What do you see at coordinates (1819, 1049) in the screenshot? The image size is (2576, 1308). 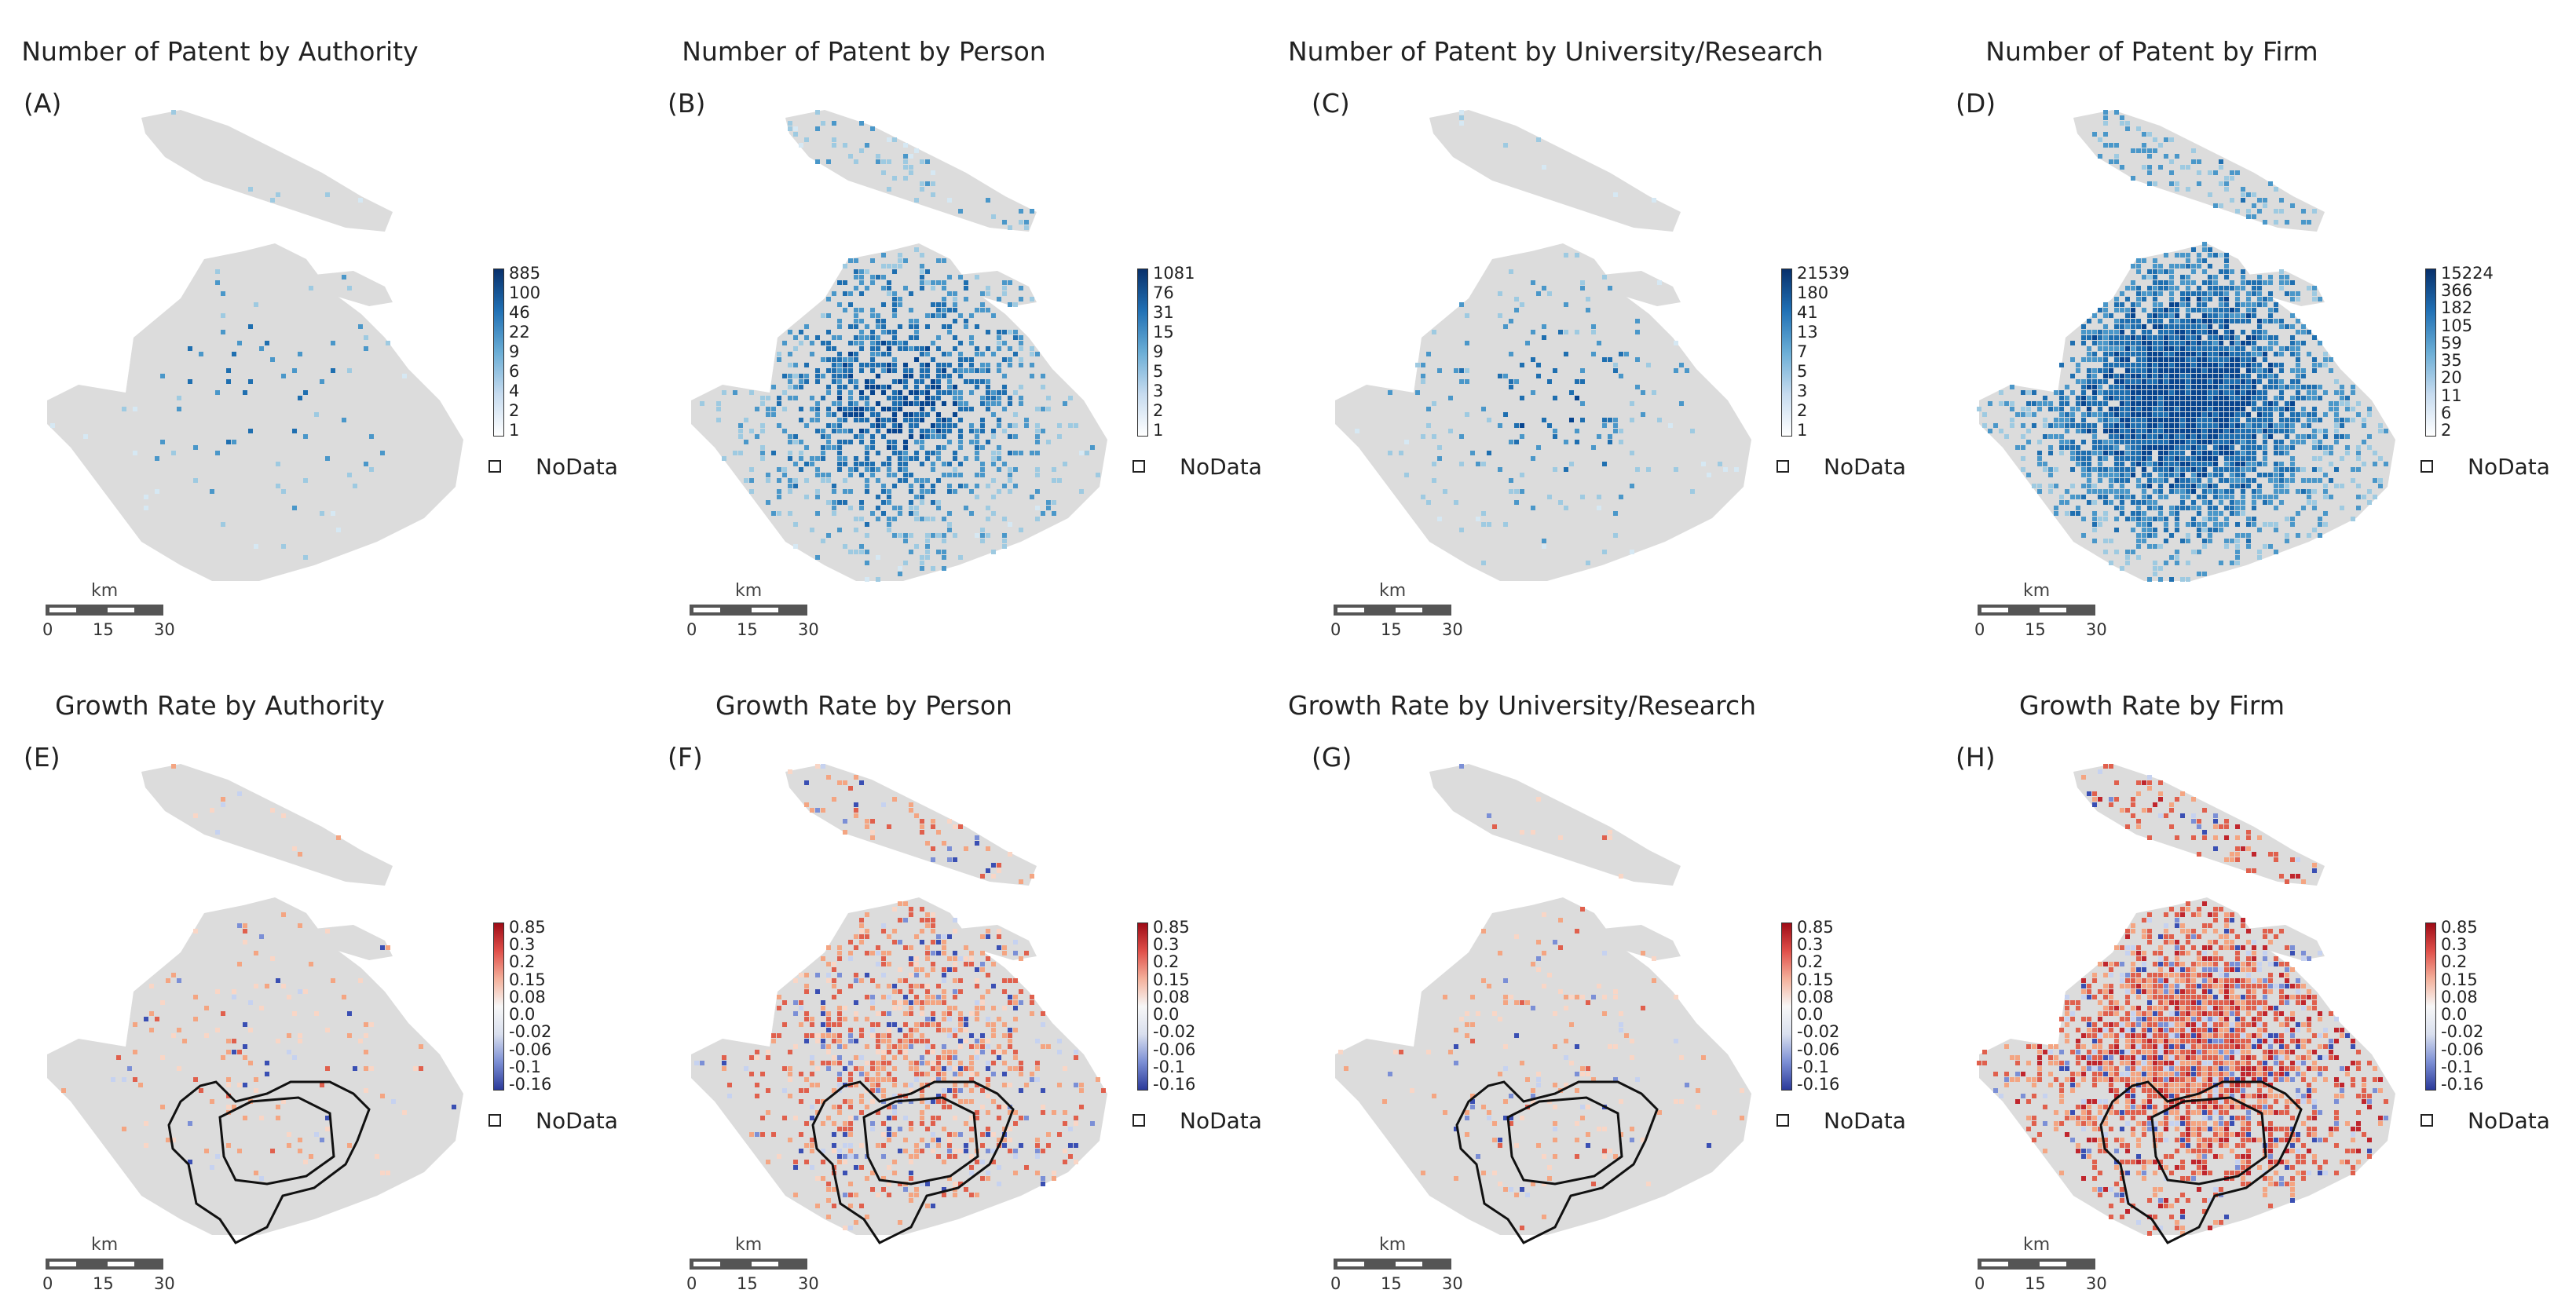 I see `colorbar-tick-label: -0.06` at bounding box center [1819, 1049].